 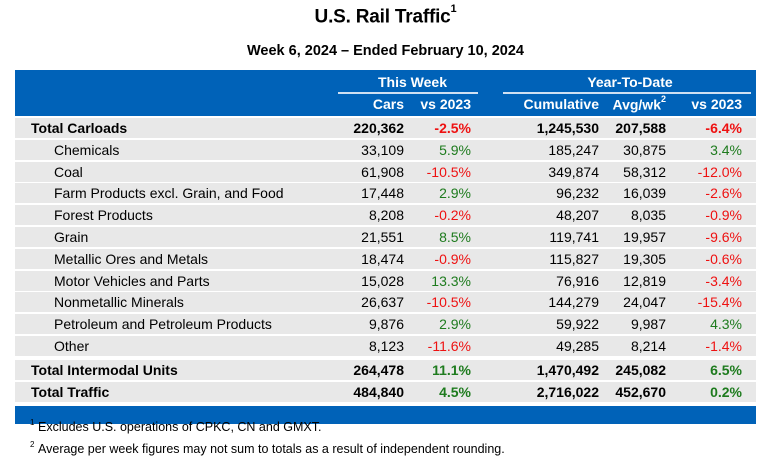 I want to click on cars-value: 9,876, so click(x=386, y=324).